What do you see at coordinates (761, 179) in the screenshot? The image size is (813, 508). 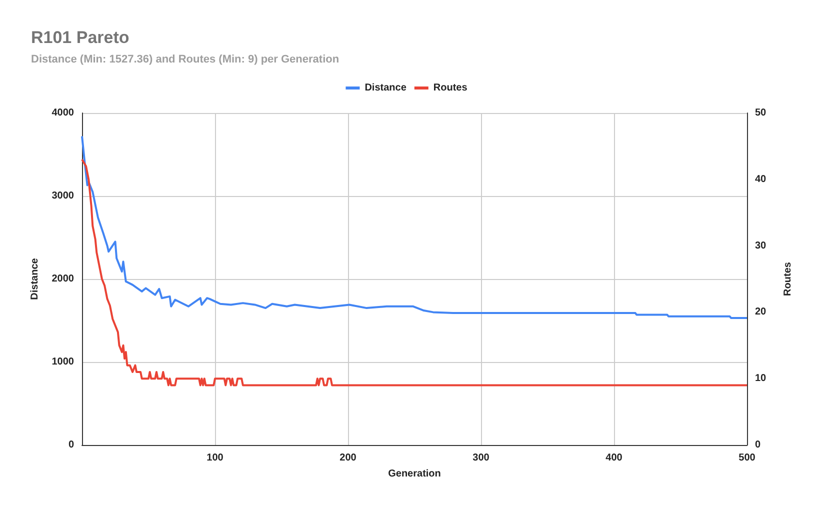 I see `y2-tick-label: 40` at bounding box center [761, 179].